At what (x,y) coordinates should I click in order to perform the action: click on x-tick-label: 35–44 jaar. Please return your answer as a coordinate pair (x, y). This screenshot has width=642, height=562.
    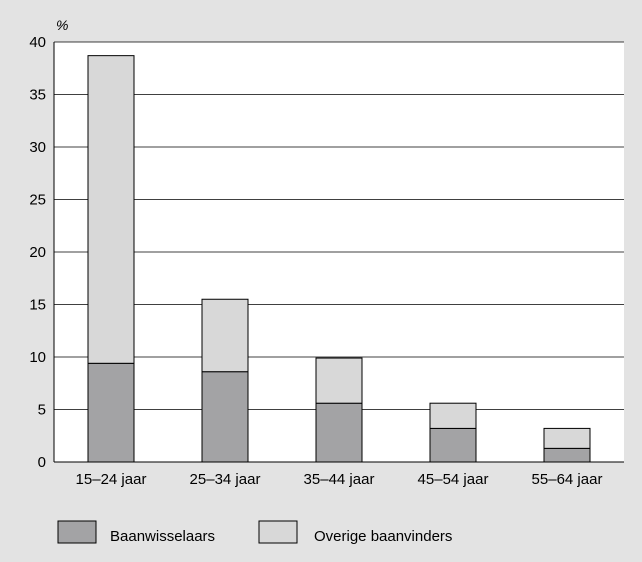
    Looking at the image, I should click on (339, 479).